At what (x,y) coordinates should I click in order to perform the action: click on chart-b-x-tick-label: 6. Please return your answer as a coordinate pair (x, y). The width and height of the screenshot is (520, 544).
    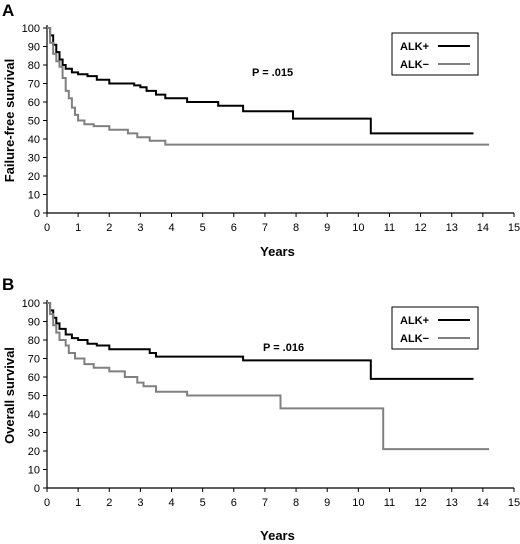
    Looking at the image, I should click on (234, 503).